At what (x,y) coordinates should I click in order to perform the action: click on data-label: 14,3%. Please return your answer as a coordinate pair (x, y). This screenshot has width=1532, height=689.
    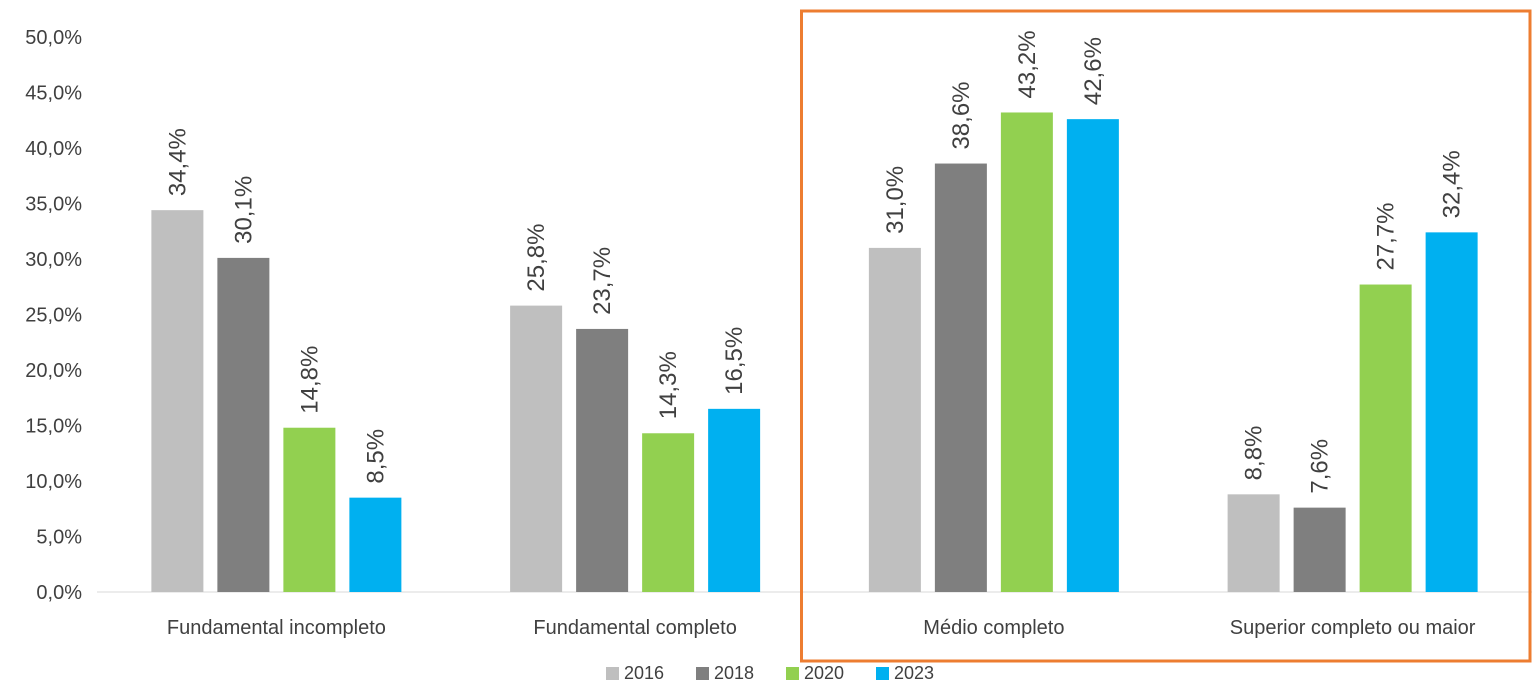
    Looking at the image, I should click on (668, 385).